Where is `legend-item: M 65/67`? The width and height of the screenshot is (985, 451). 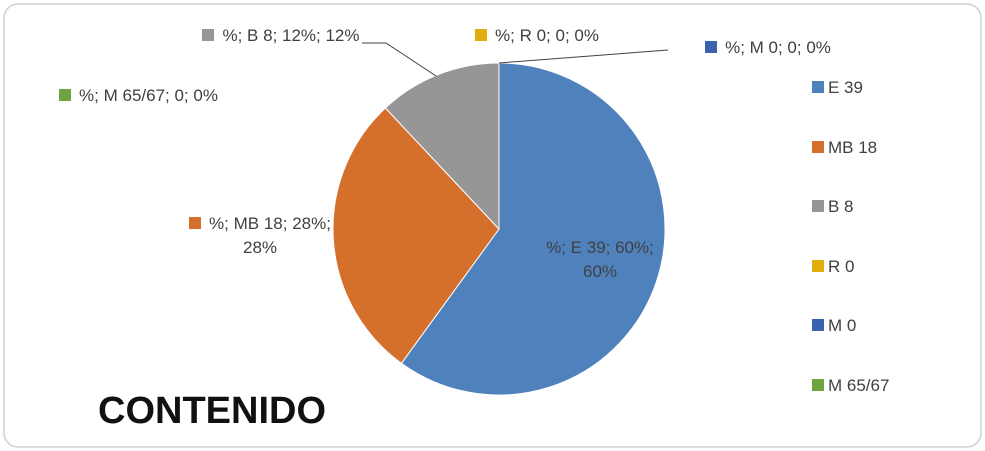 legend-item: M 65/67 is located at coordinates (850, 386).